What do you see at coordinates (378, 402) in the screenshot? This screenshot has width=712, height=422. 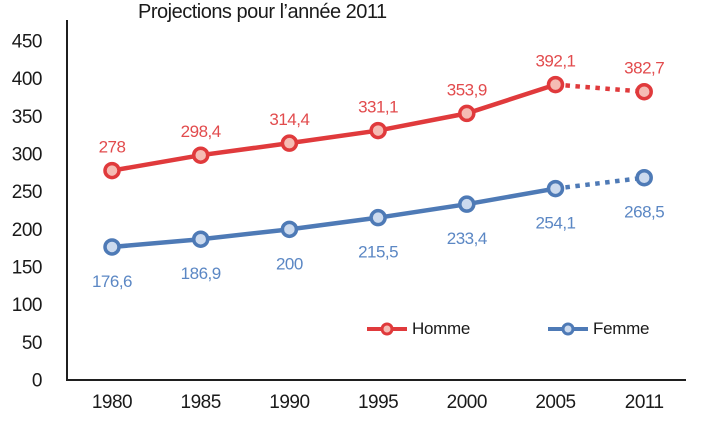 I see `x-tick-label: 1995` at bounding box center [378, 402].